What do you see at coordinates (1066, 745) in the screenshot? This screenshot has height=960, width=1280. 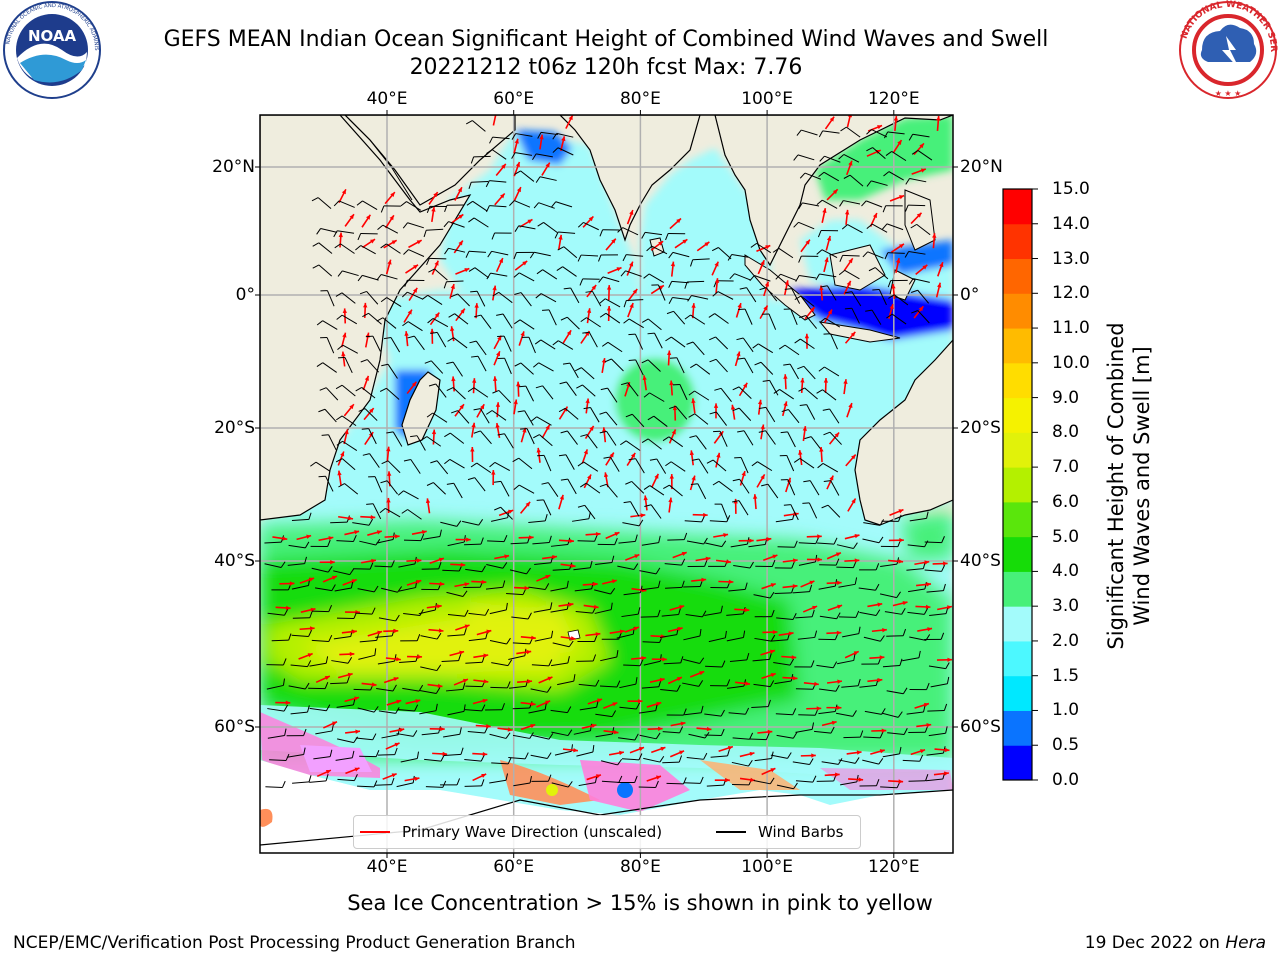 I see `colorbar-tick-label: 0.5` at bounding box center [1066, 745].